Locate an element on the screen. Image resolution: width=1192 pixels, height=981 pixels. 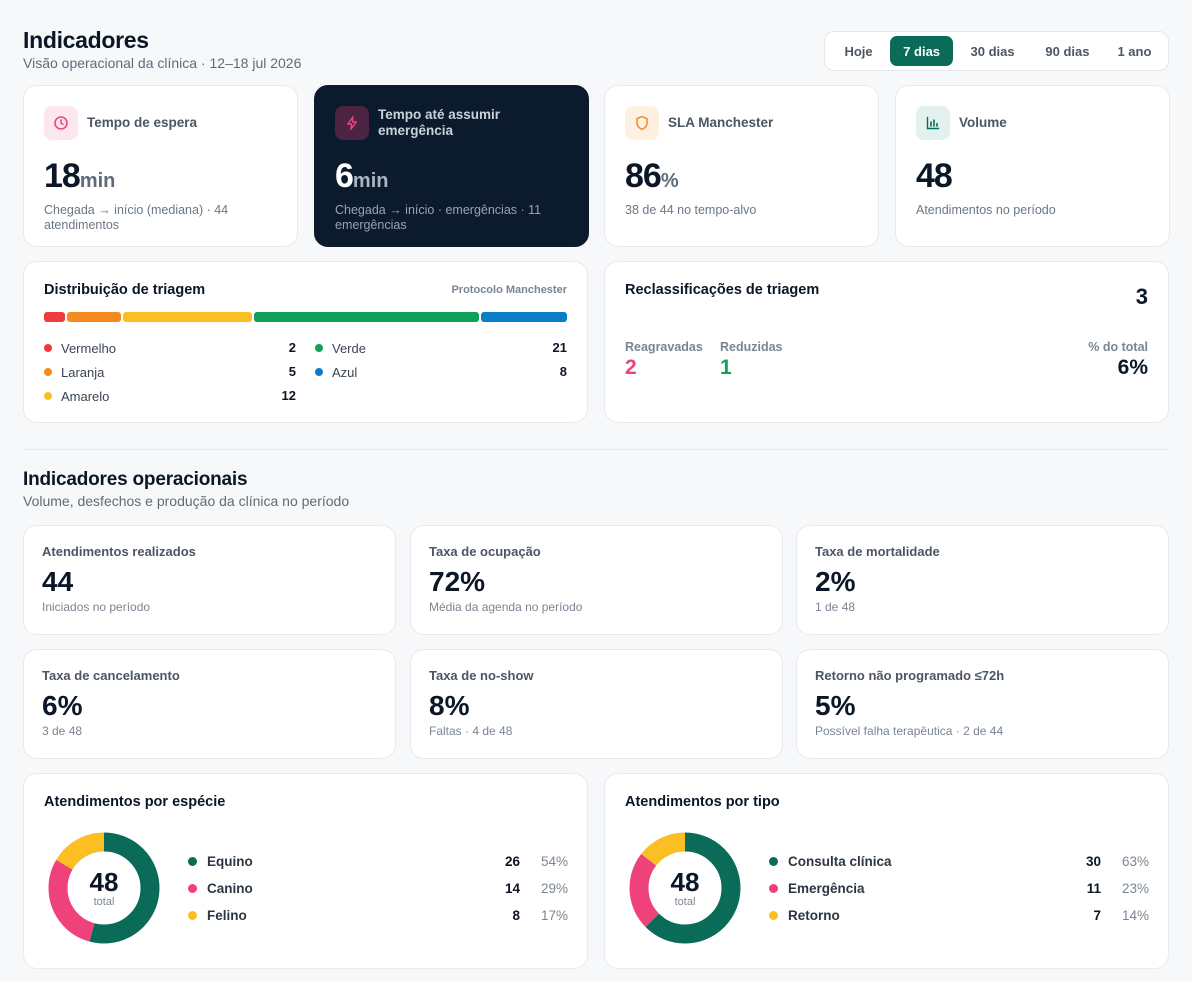
donut-legend-count: 8 is located at coordinates (516, 915).